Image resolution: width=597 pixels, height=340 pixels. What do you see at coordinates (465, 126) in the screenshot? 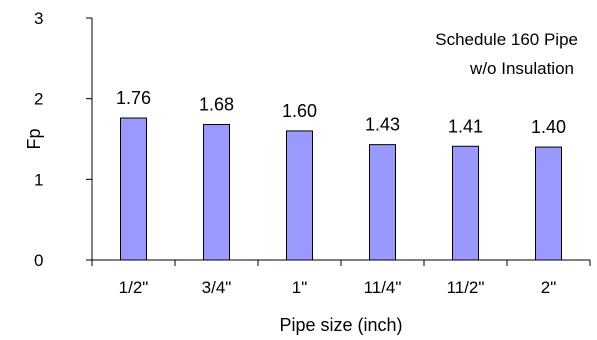
I see `bar-data-label: 1.41` at bounding box center [465, 126].